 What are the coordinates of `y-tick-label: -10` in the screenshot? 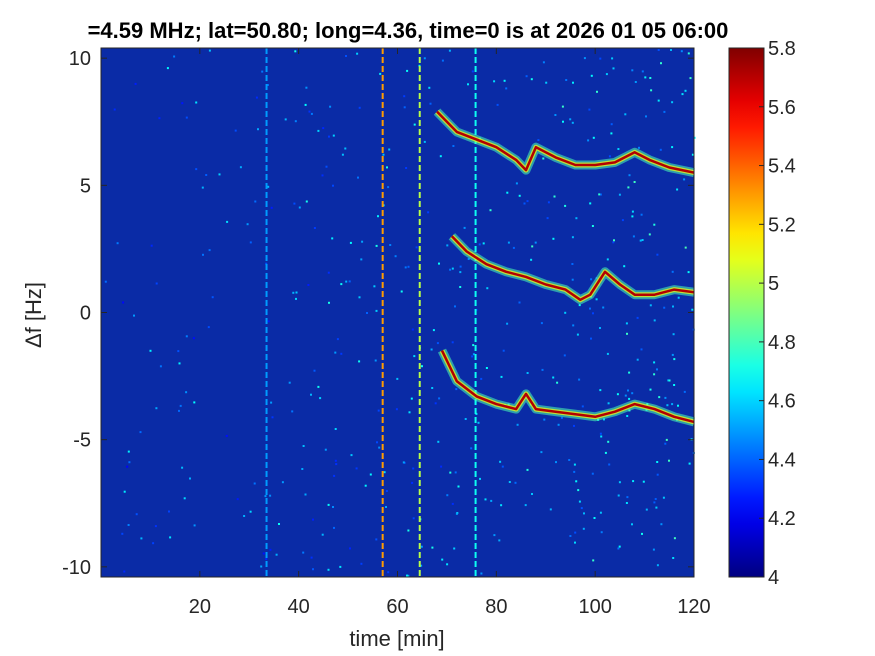 It's located at (76, 568).